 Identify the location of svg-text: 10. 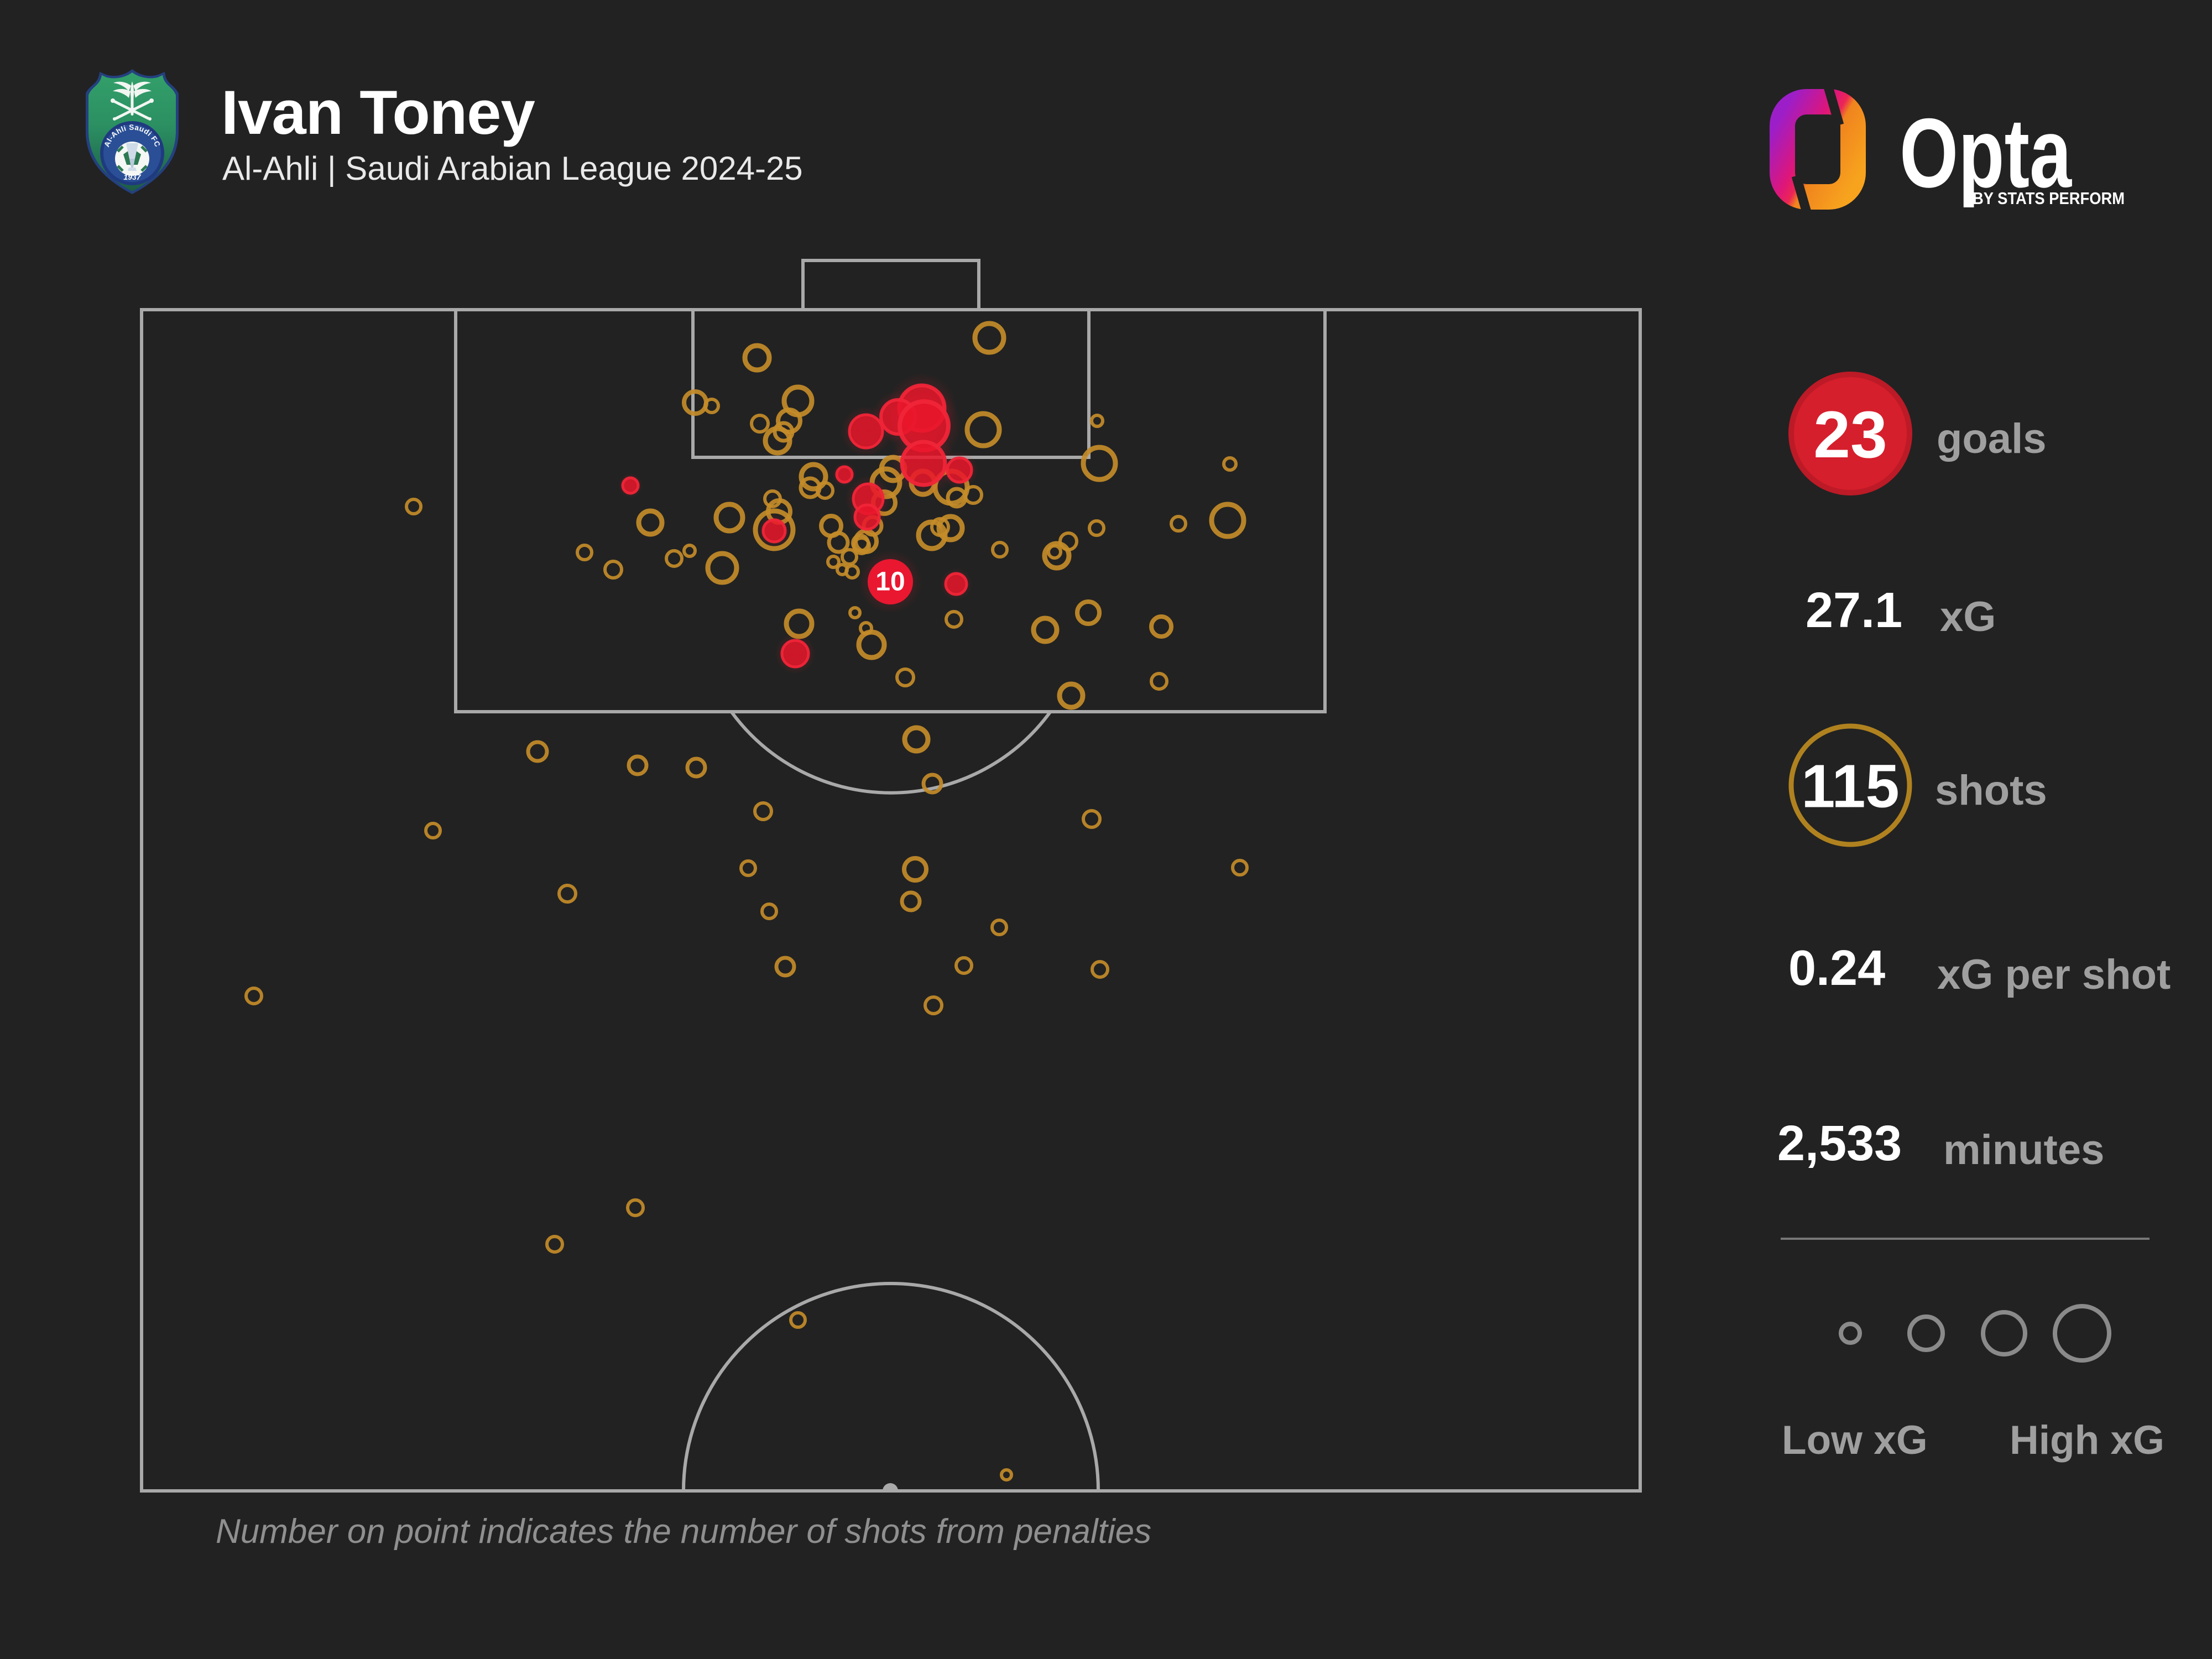
(890, 582).